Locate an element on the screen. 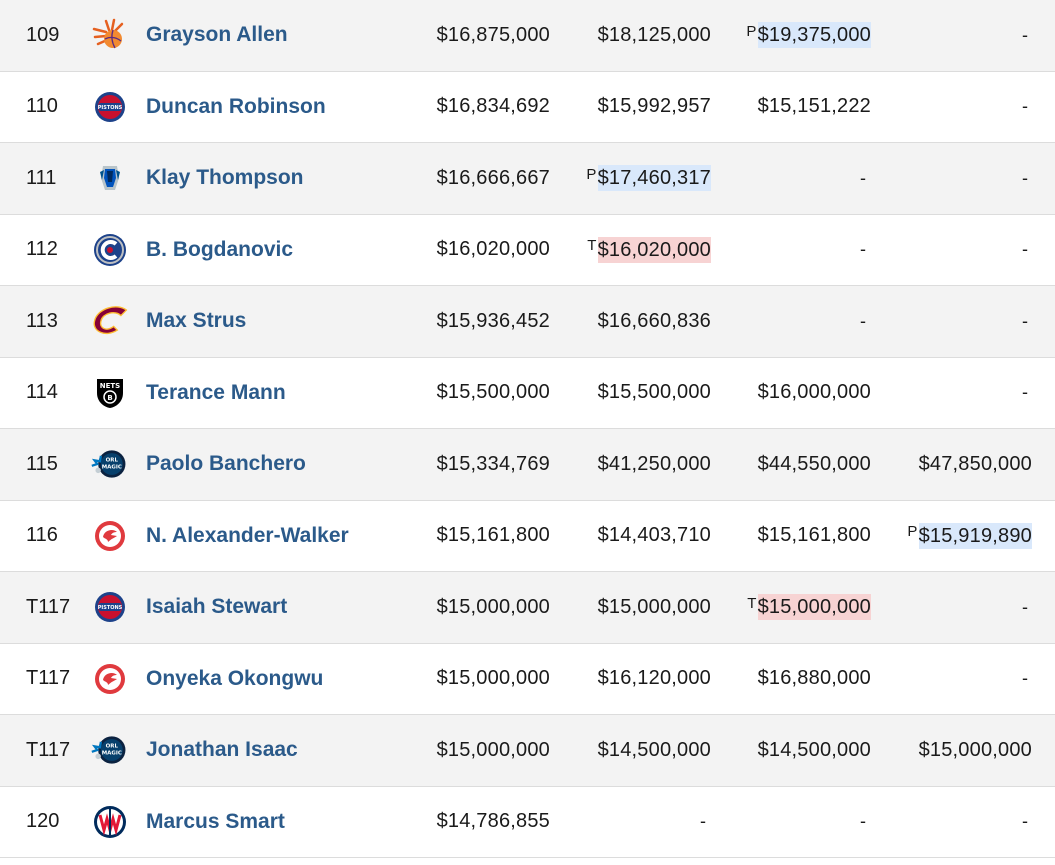 This screenshot has height=865, width=1055. phoenix-suns-logo is located at coordinates (110, 35).